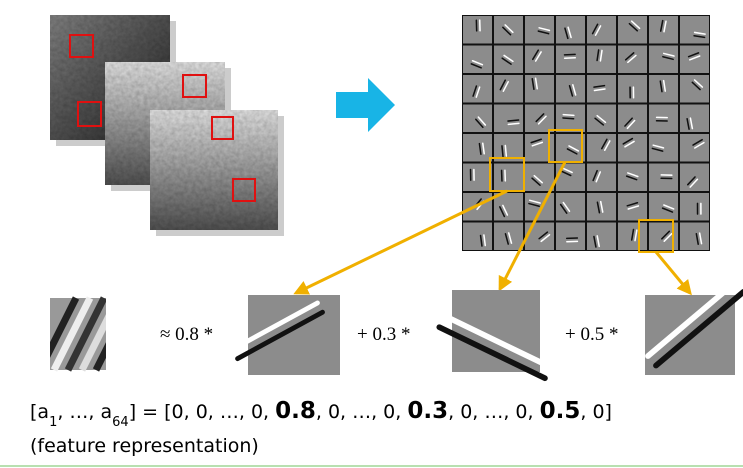 Image resolution: width=743 pixels, height=468 pixels. What do you see at coordinates (72, 334) in the screenshot?
I see `stripe` at bounding box center [72, 334].